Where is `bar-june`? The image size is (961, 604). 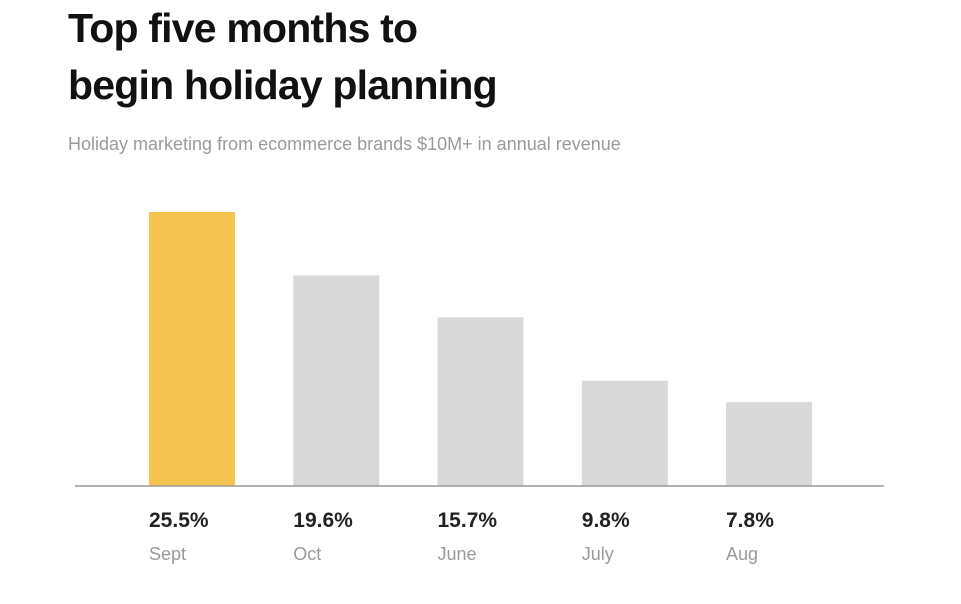 bar-june is located at coordinates (480, 401).